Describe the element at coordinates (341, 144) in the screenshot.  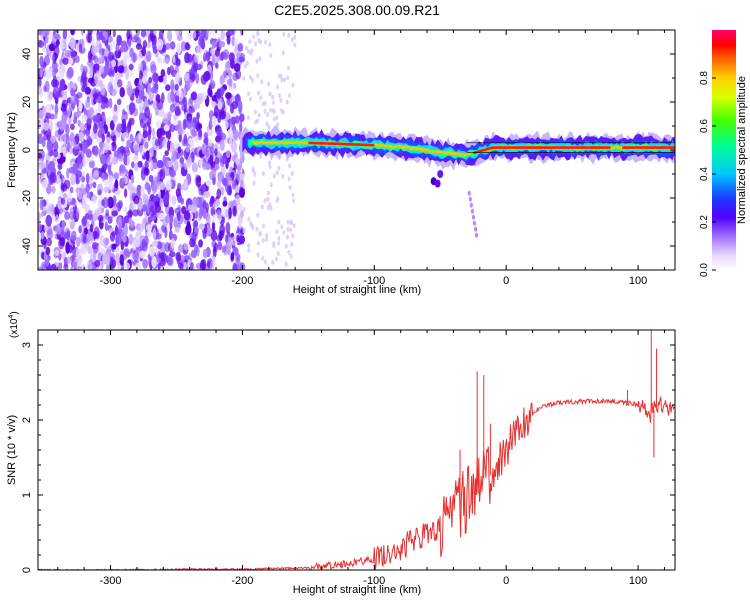
I see `carrier-core` at that location.